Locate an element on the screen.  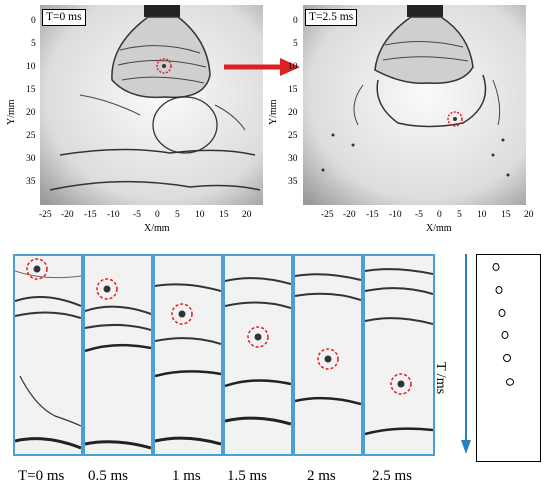
x-axis-label-left: X/mm is located at coordinates (157, 228).